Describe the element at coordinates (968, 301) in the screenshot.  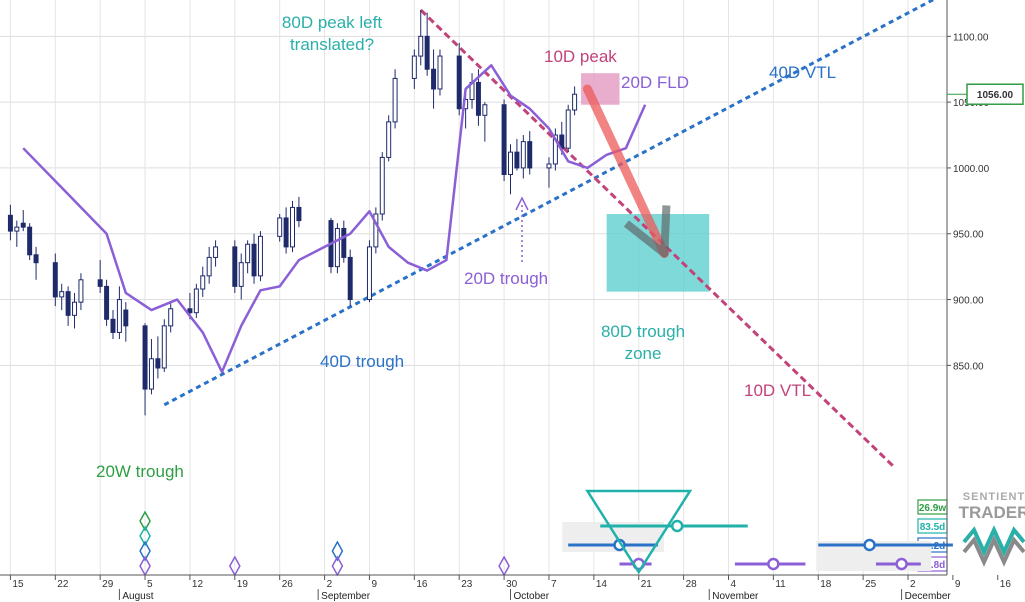
I see `price-tick-label: 900.00` at that location.